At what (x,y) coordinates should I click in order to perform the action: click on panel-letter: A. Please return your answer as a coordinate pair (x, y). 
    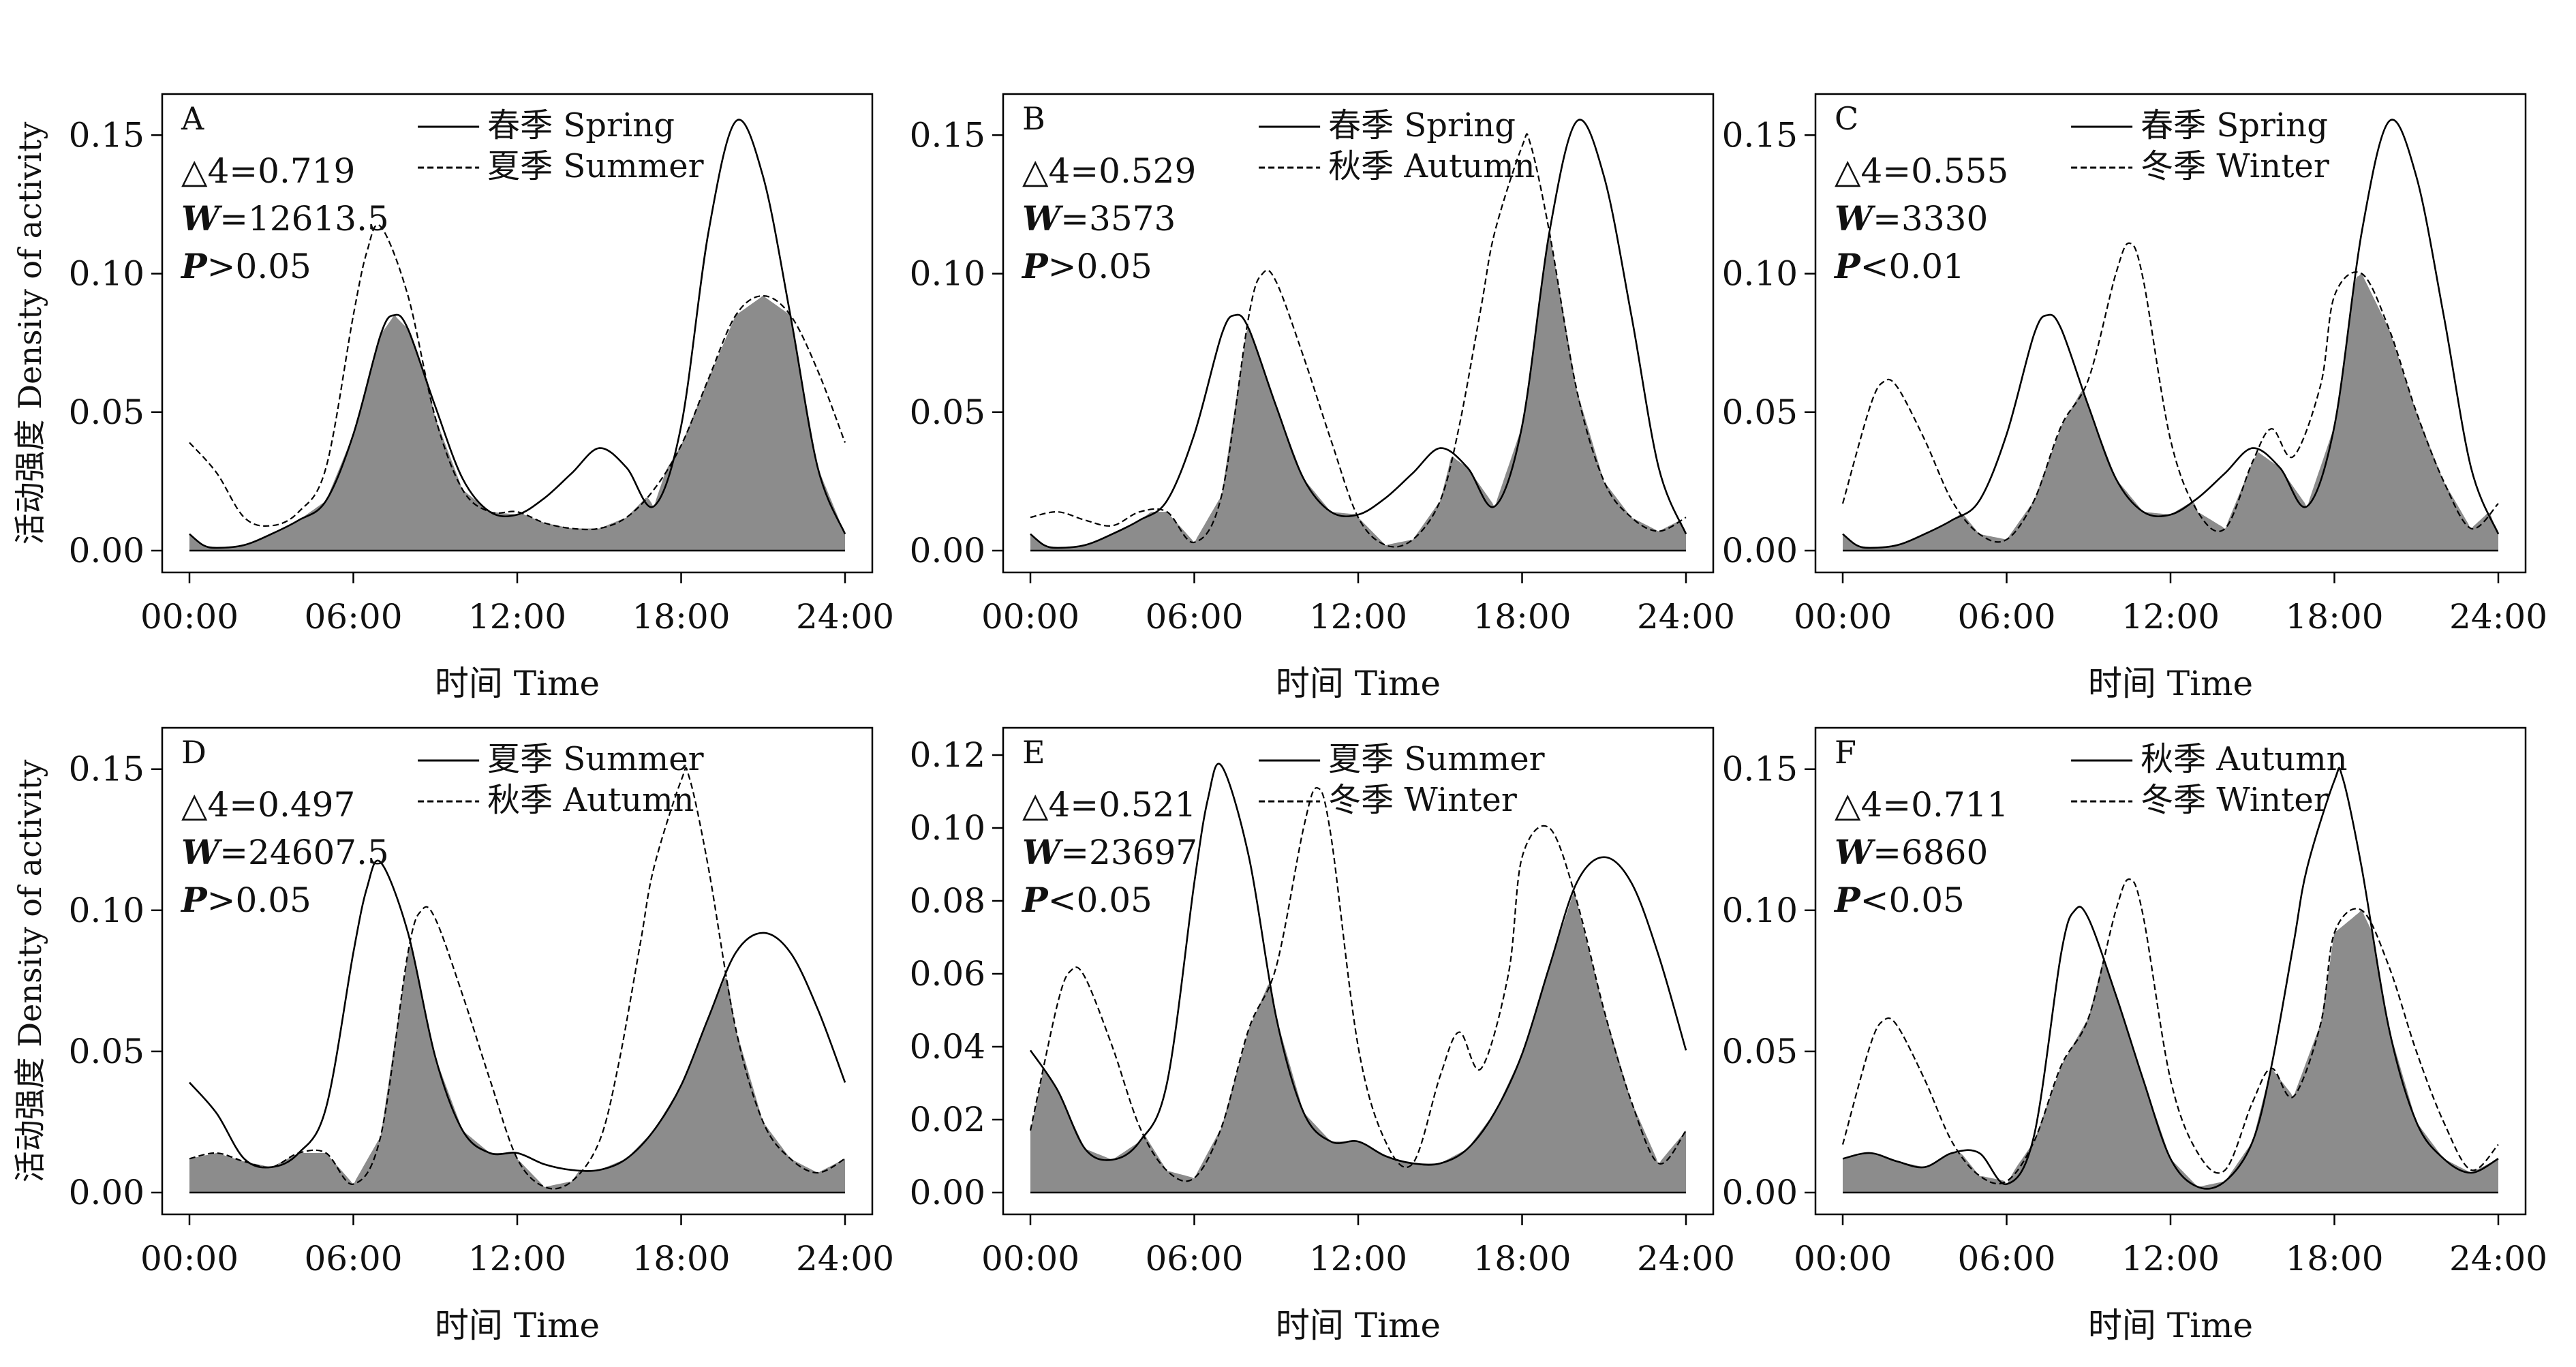
    Looking at the image, I should click on (193, 118).